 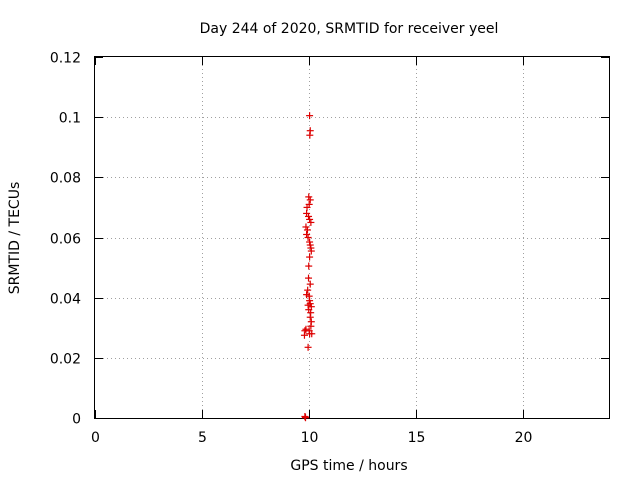 What do you see at coordinates (65, 240) in the screenshot?
I see `y-tick-label: 0.06` at bounding box center [65, 240].